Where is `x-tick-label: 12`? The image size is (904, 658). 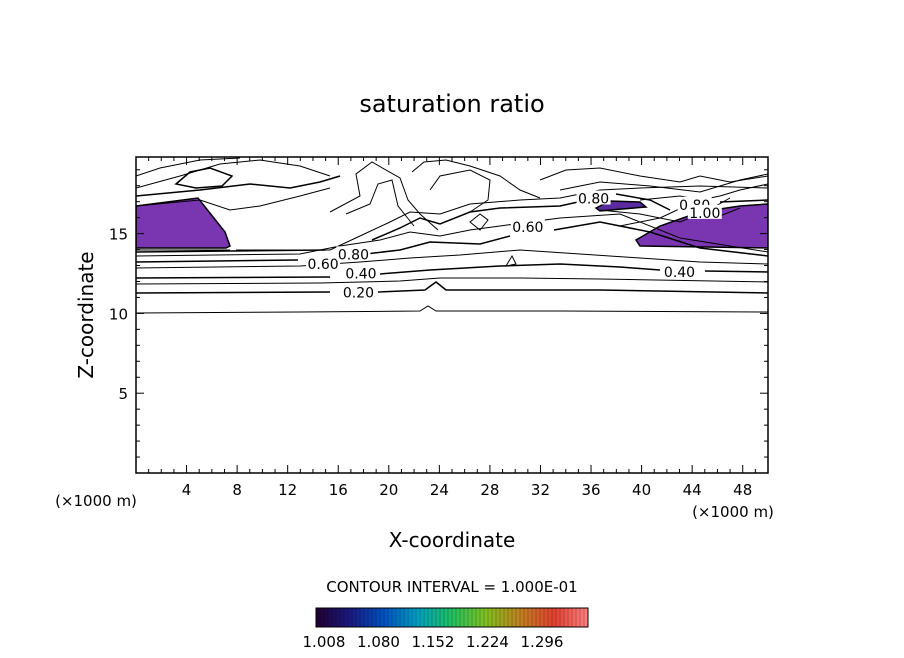
x-tick-label: 12 is located at coordinates (287, 490).